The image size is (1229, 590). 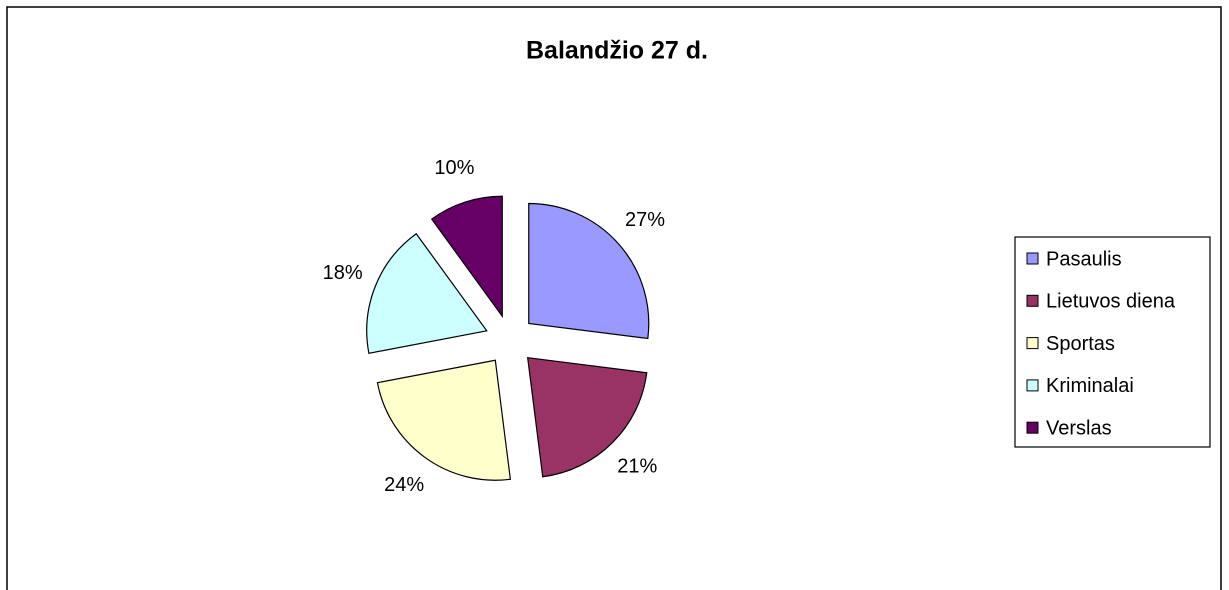 What do you see at coordinates (617, 51) in the screenshot?
I see `chart-title: Balandžio 27 d.` at bounding box center [617, 51].